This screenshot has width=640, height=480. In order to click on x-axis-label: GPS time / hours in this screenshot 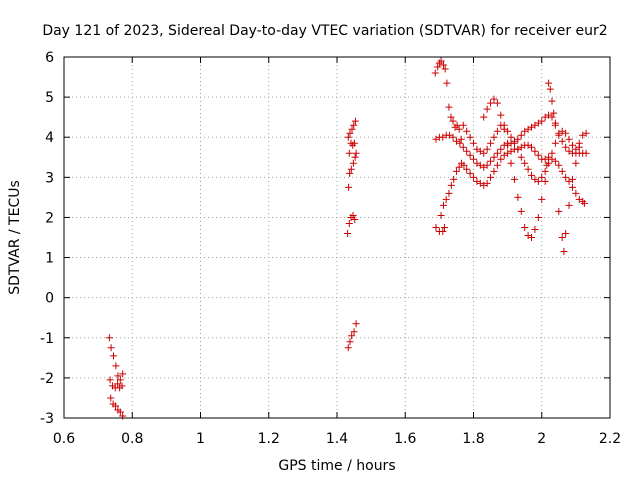, I will do `click(336, 466)`.